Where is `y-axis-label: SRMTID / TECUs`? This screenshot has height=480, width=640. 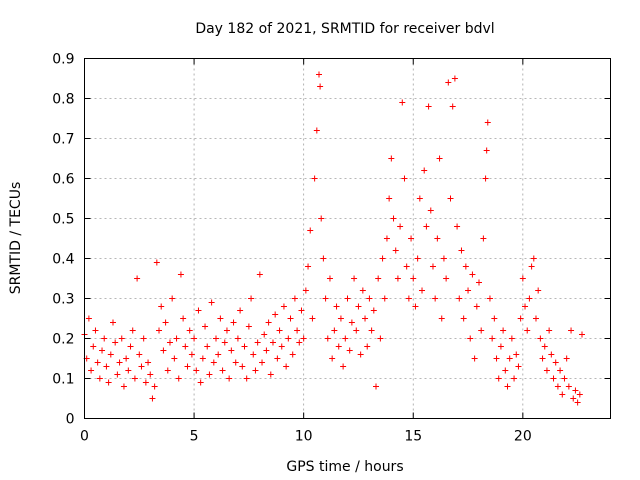
y-axis-label: SRMTID / TECUs is located at coordinates (16, 238).